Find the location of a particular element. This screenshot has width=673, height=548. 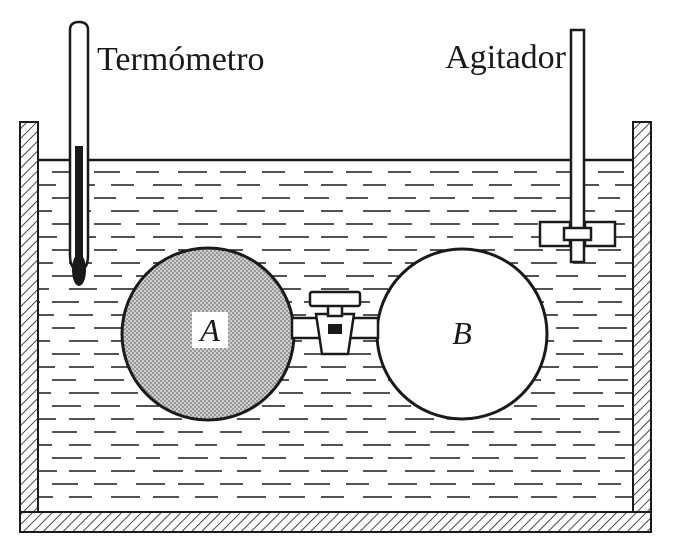

stirrer-hub is located at coordinates (577, 234).